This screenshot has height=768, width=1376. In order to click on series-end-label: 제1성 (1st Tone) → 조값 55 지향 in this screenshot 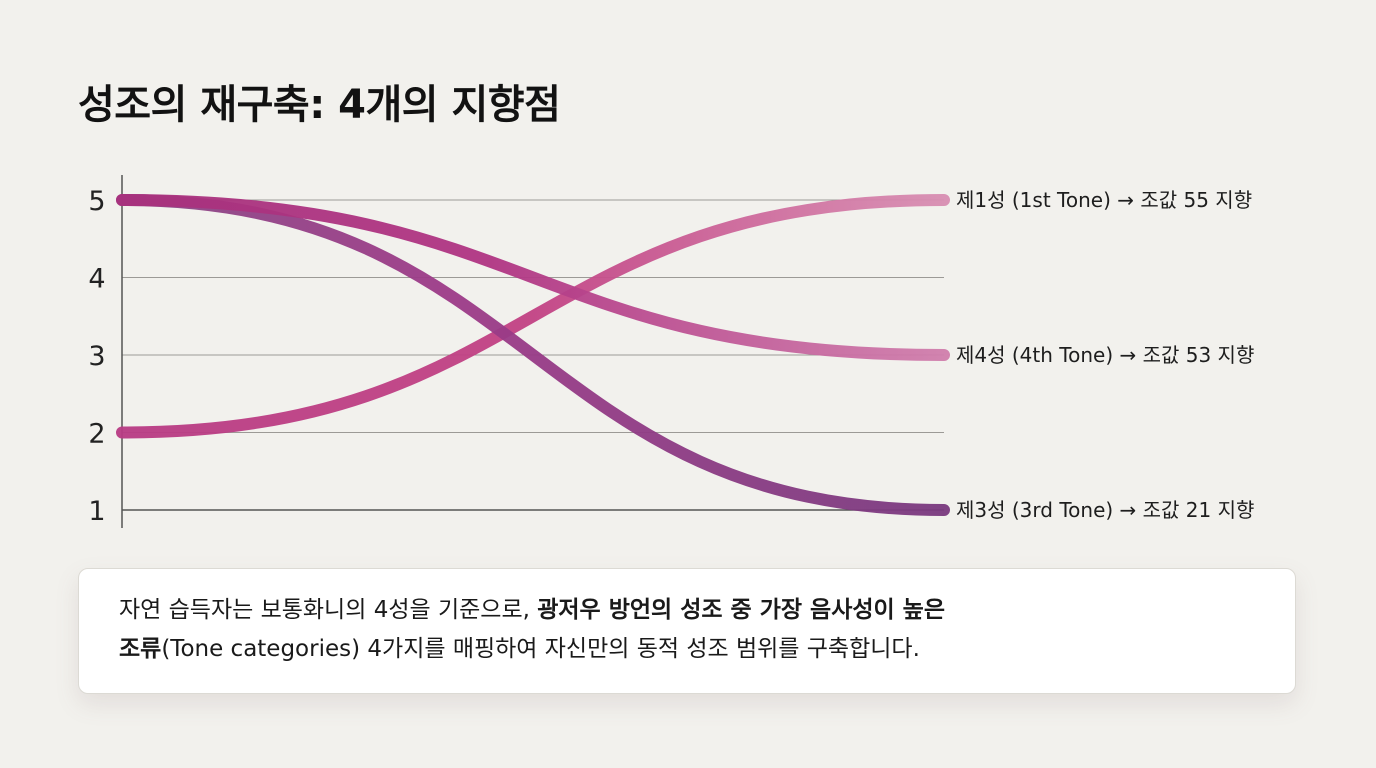, I will do `click(1104, 200)`.